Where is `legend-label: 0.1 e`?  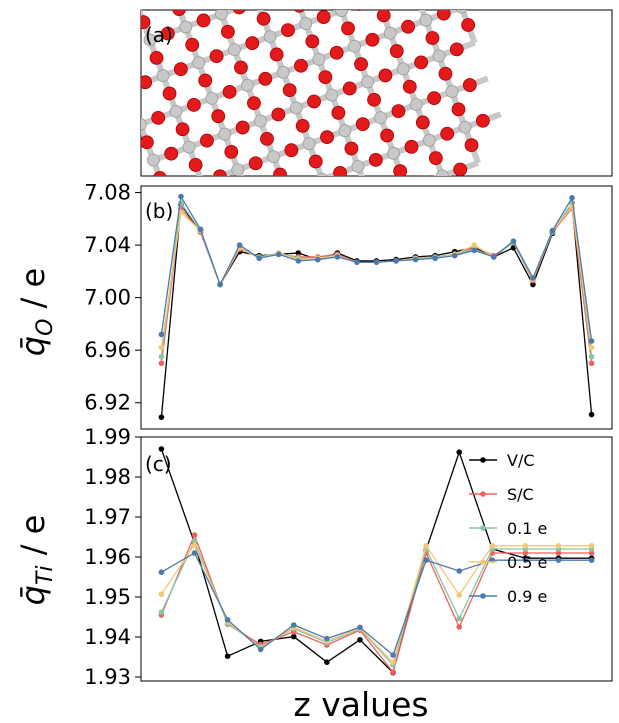
legend-label: 0.1 e is located at coordinates (527, 528).